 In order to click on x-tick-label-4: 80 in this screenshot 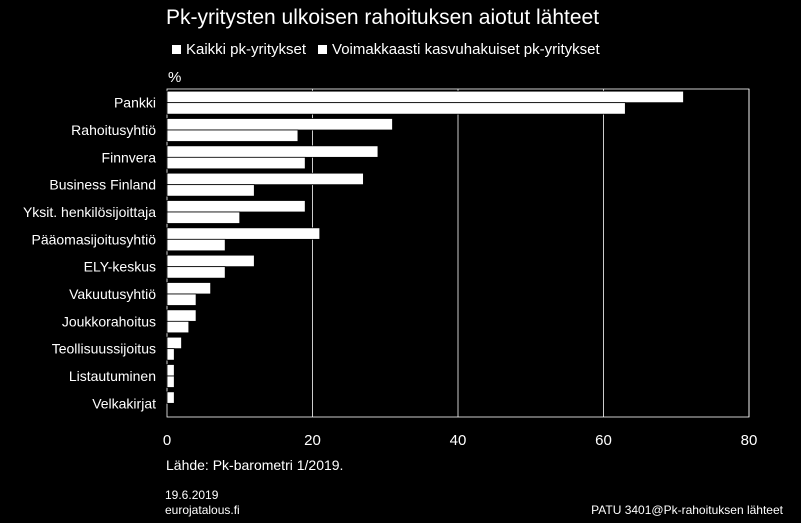, I will do `click(749, 440)`.